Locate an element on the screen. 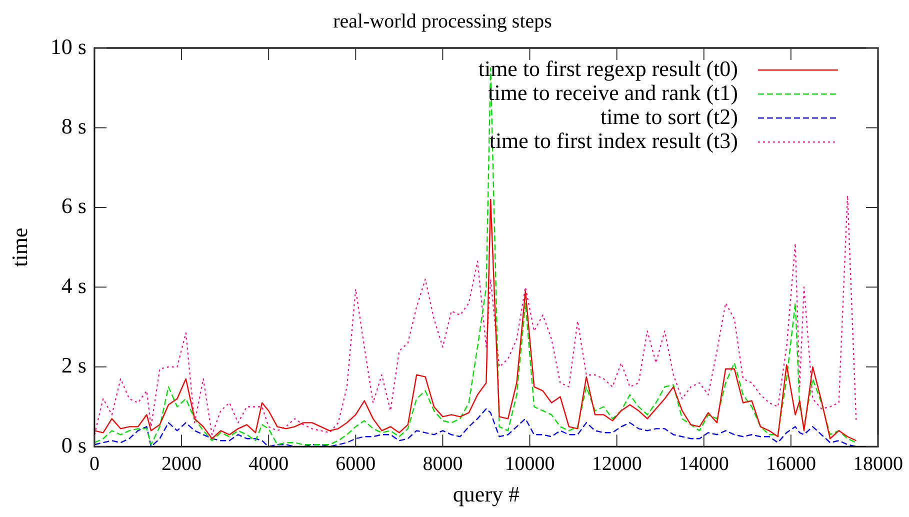 The width and height of the screenshot is (909, 517). x-tick-label: 10000 is located at coordinates (529, 463).